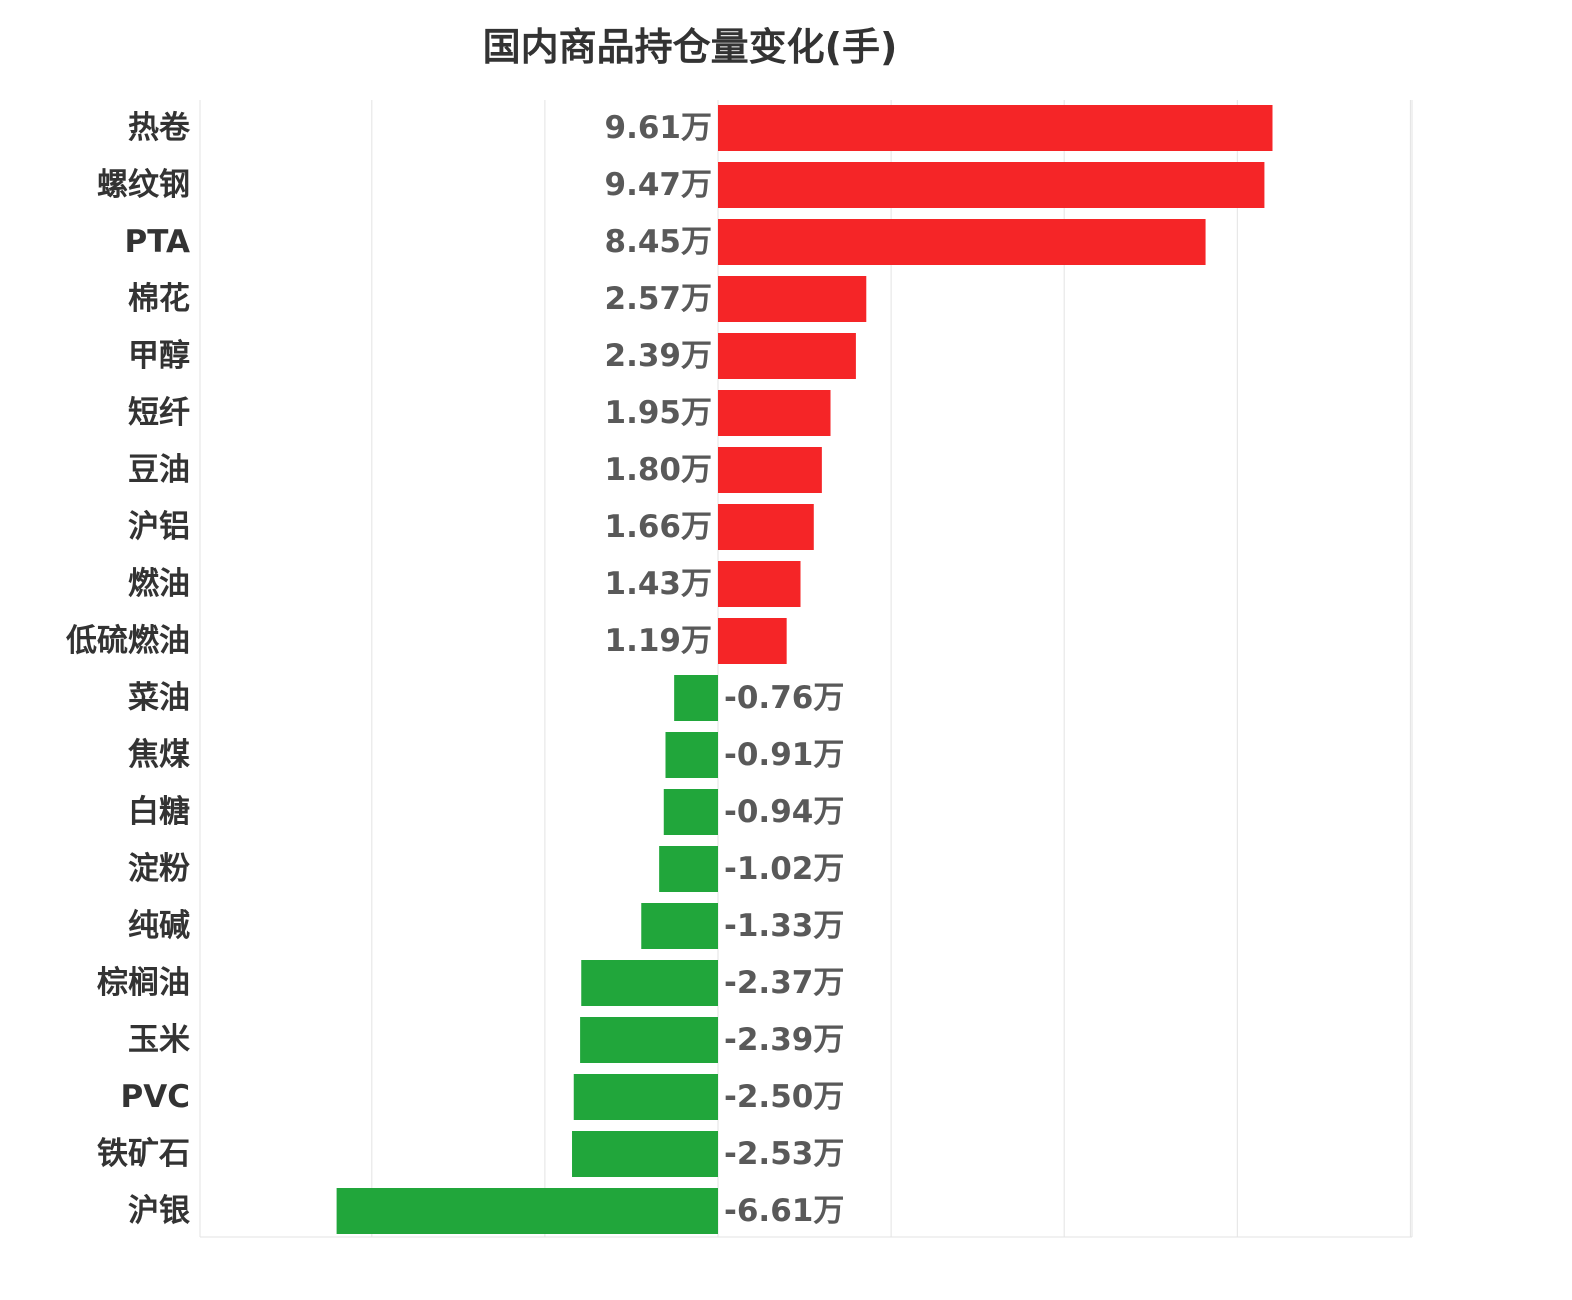 The height and width of the screenshot is (1300, 1572). What do you see at coordinates (659, 299) in the screenshot?
I see `data-label: 2.57万` at bounding box center [659, 299].